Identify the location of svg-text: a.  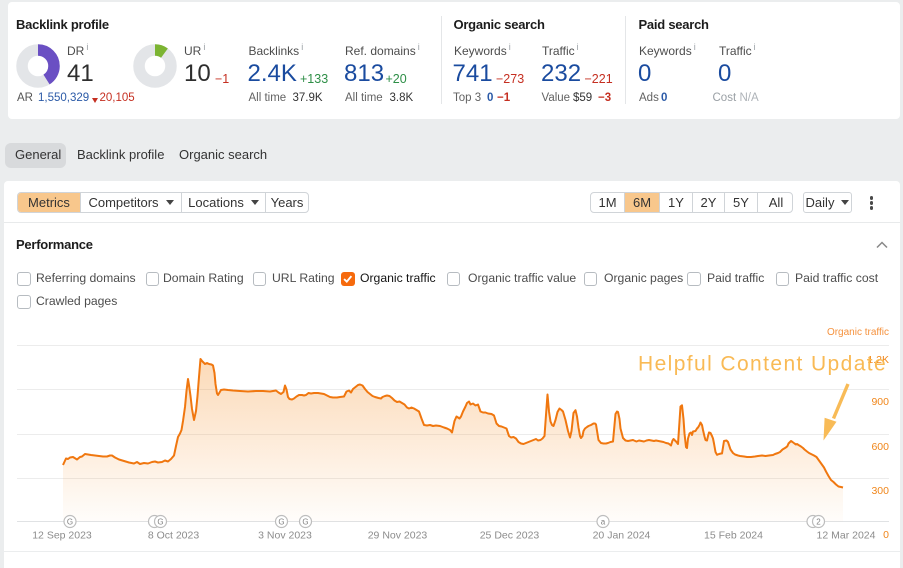
(603, 522).